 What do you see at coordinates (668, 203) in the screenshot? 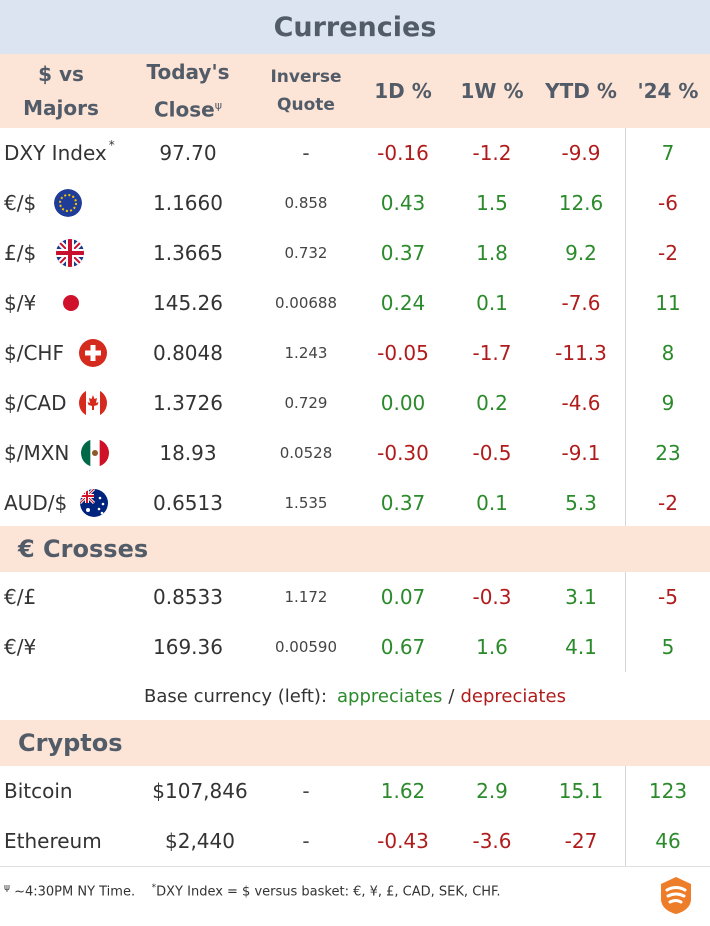
I see `change-y24: -6` at bounding box center [668, 203].